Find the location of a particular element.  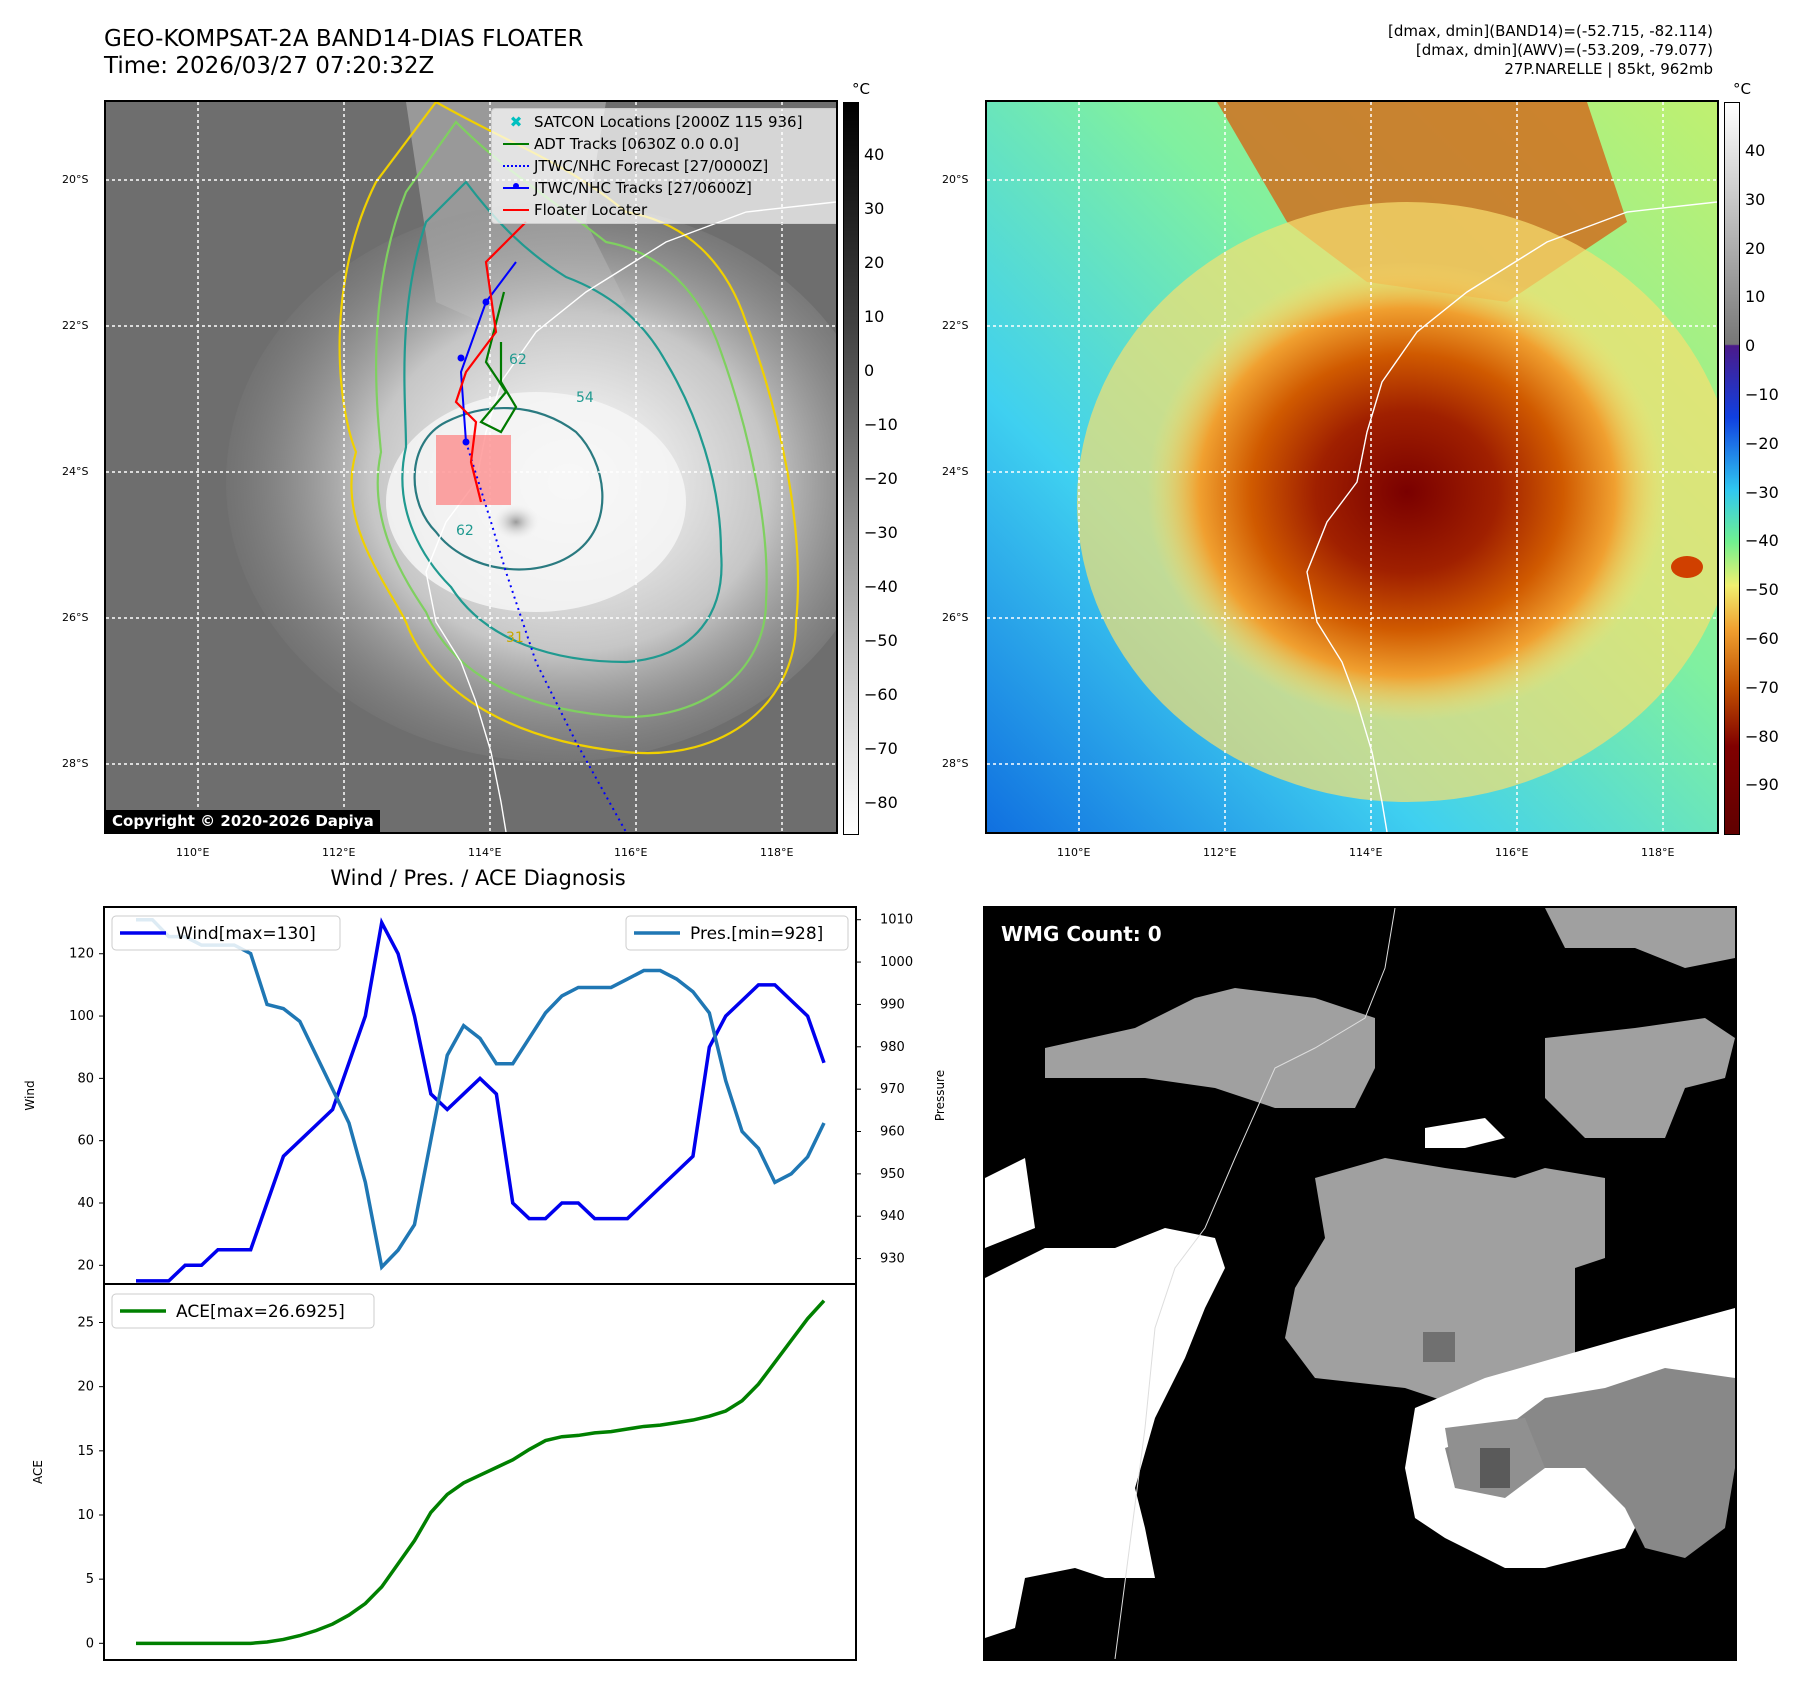

ace-legend-box is located at coordinates (243, 1311).